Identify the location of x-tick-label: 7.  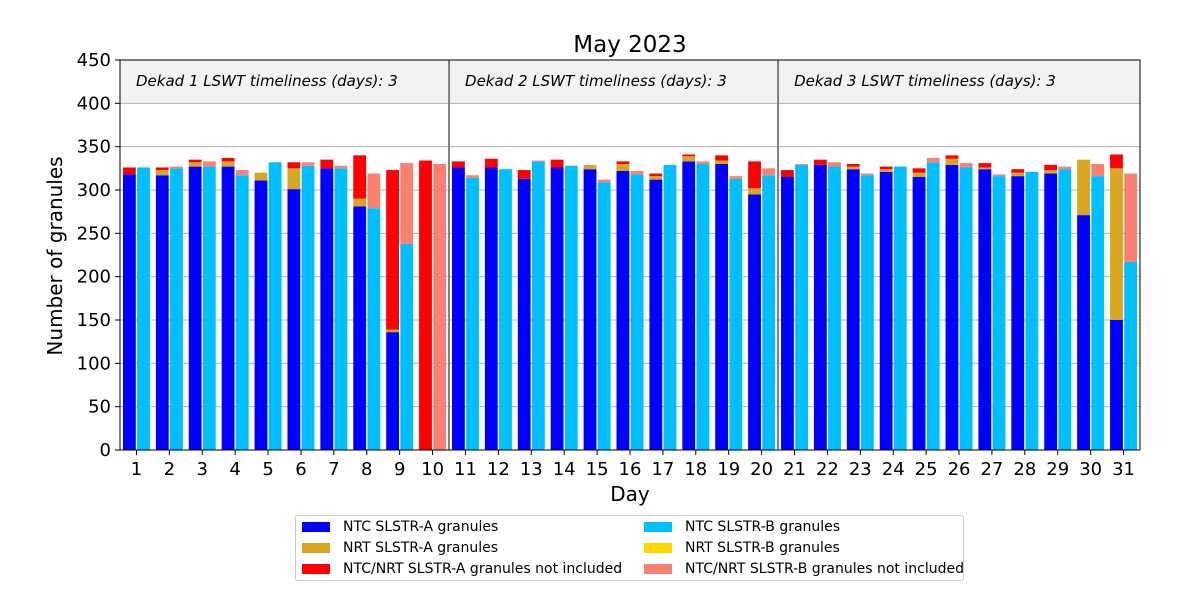
(333, 469).